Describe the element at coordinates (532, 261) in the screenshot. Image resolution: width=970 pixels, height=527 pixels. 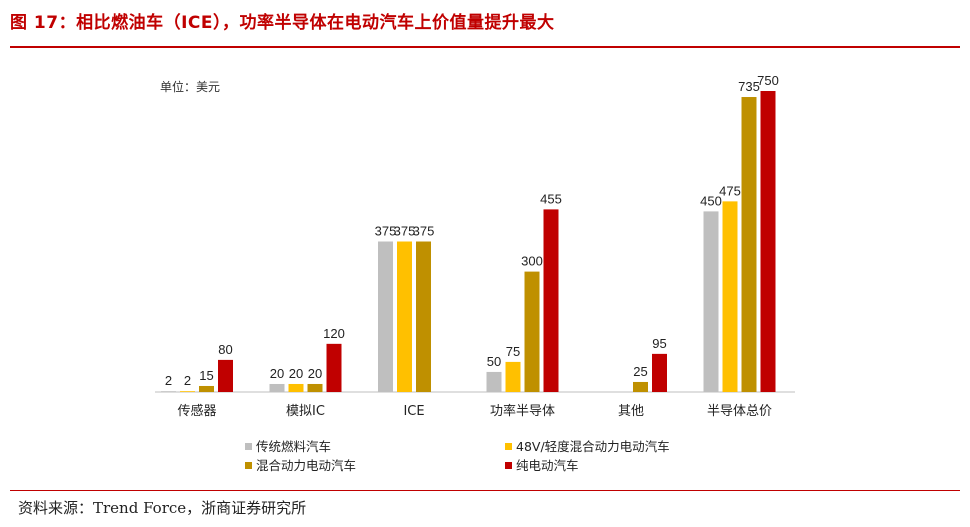
I see `value-label: 300` at that location.